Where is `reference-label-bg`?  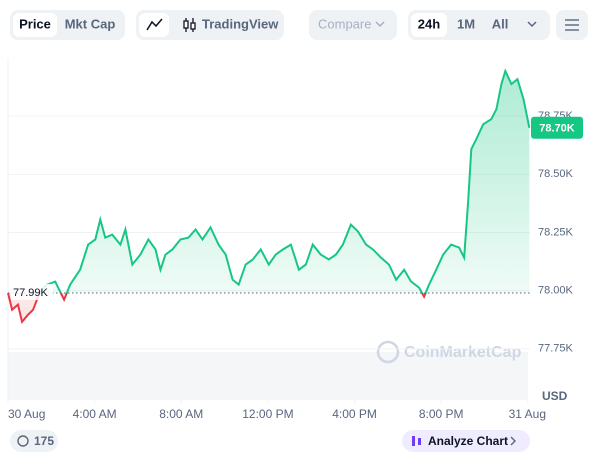 reference-label-bg is located at coordinates (32, 291).